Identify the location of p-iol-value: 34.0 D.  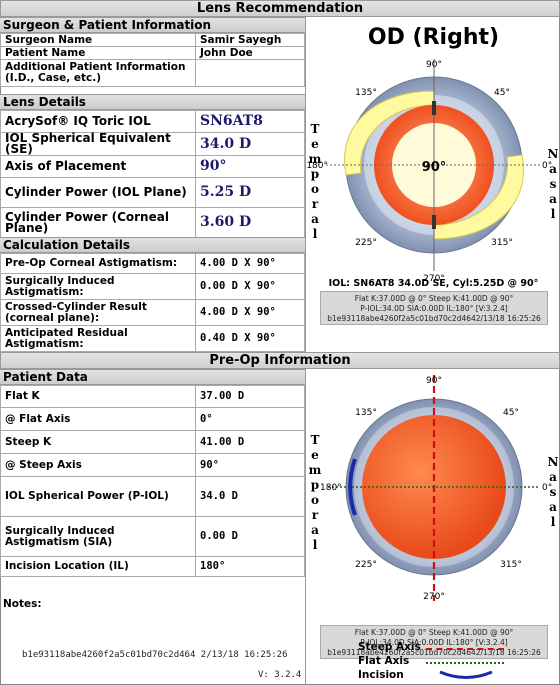
(250, 496).